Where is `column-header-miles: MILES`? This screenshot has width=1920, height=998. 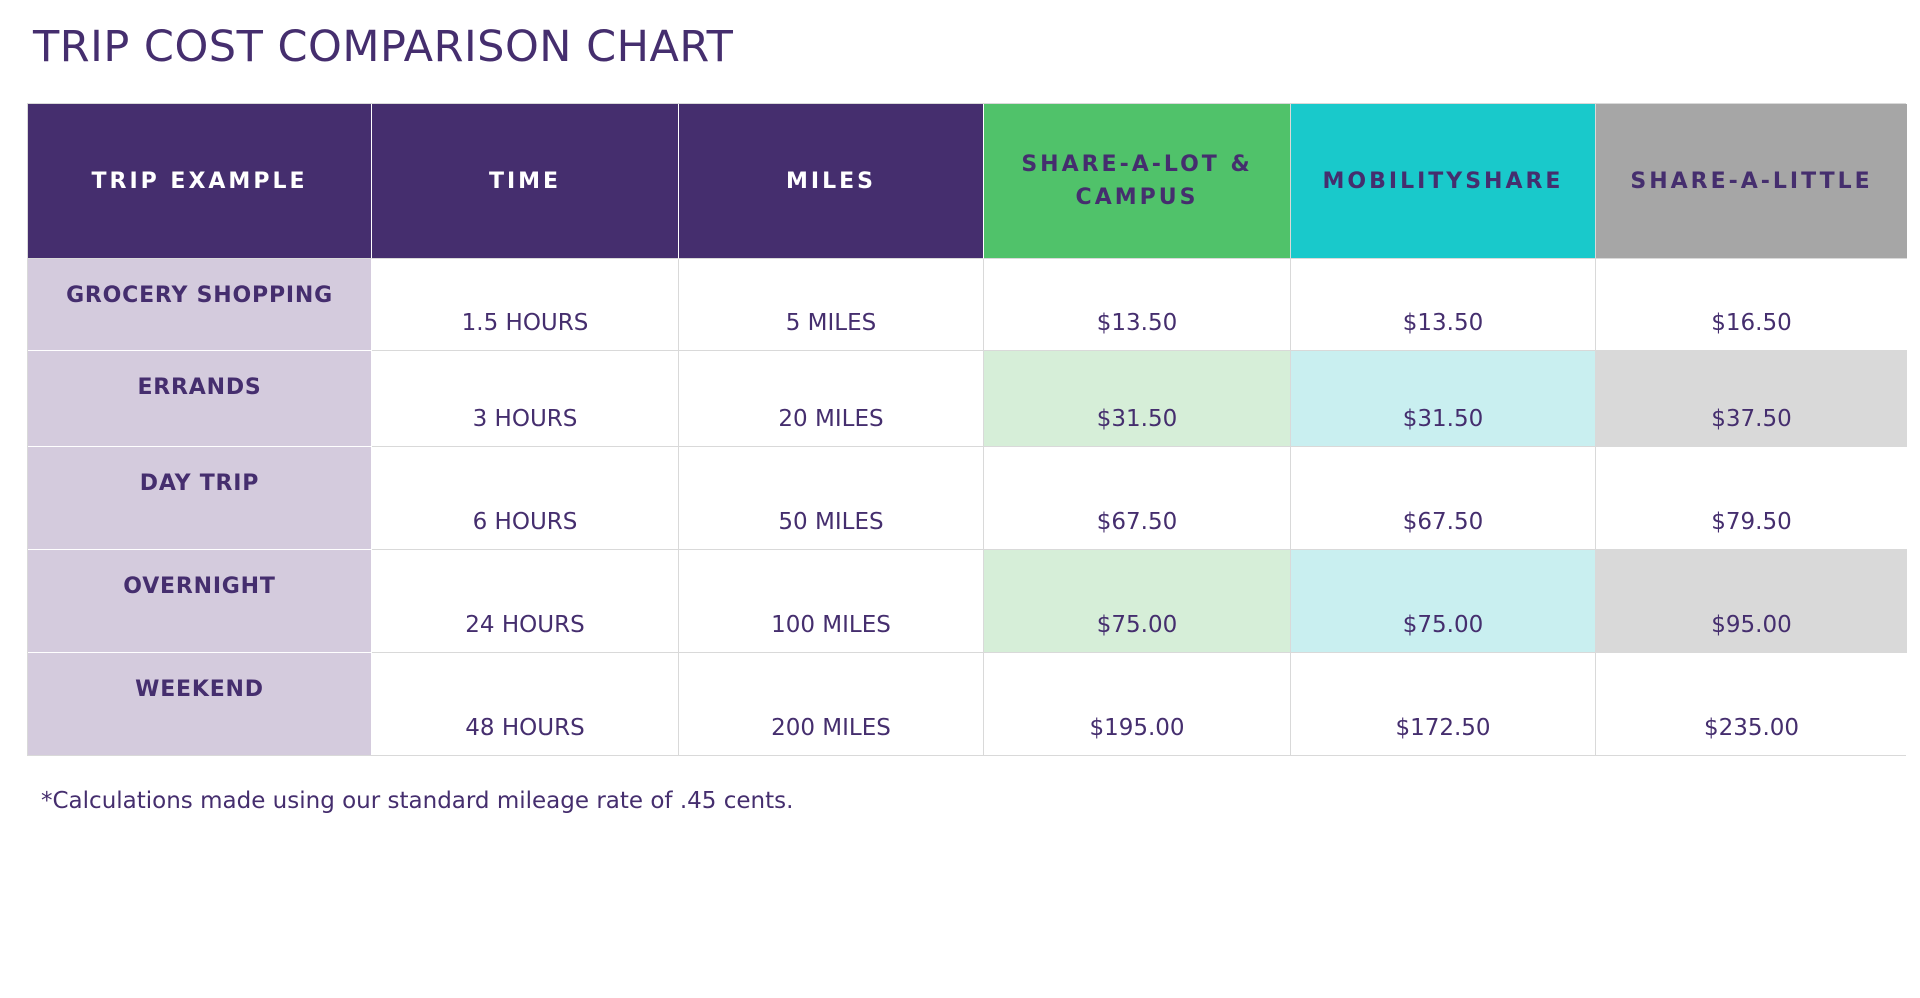 column-header-miles: MILES is located at coordinates (831, 181).